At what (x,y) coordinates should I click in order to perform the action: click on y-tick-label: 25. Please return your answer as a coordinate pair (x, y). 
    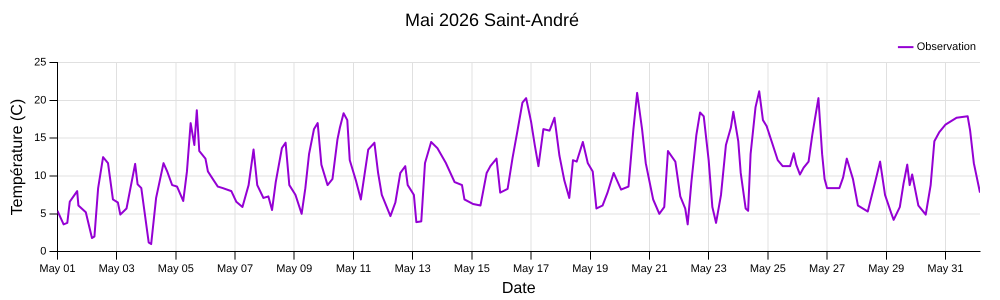
    Looking at the image, I should click on (40, 62).